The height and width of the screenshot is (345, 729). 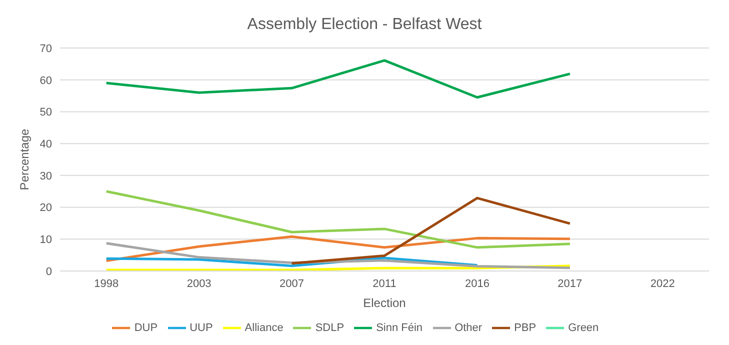 What do you see at coordinates (384, 303) in the screenshot?
I see `x-axis-title: Election` at bounding box center [384, 303].